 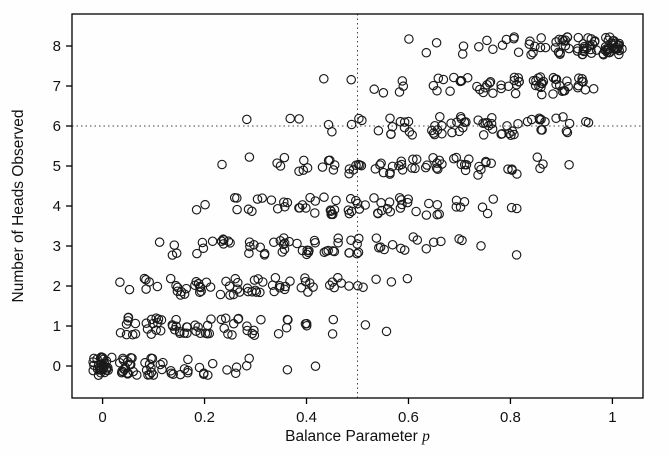 What do you see at coordinates (510, 417) in the screenshot?
I see `x-tick-label: 0.8` at bounding box center [510, 417].